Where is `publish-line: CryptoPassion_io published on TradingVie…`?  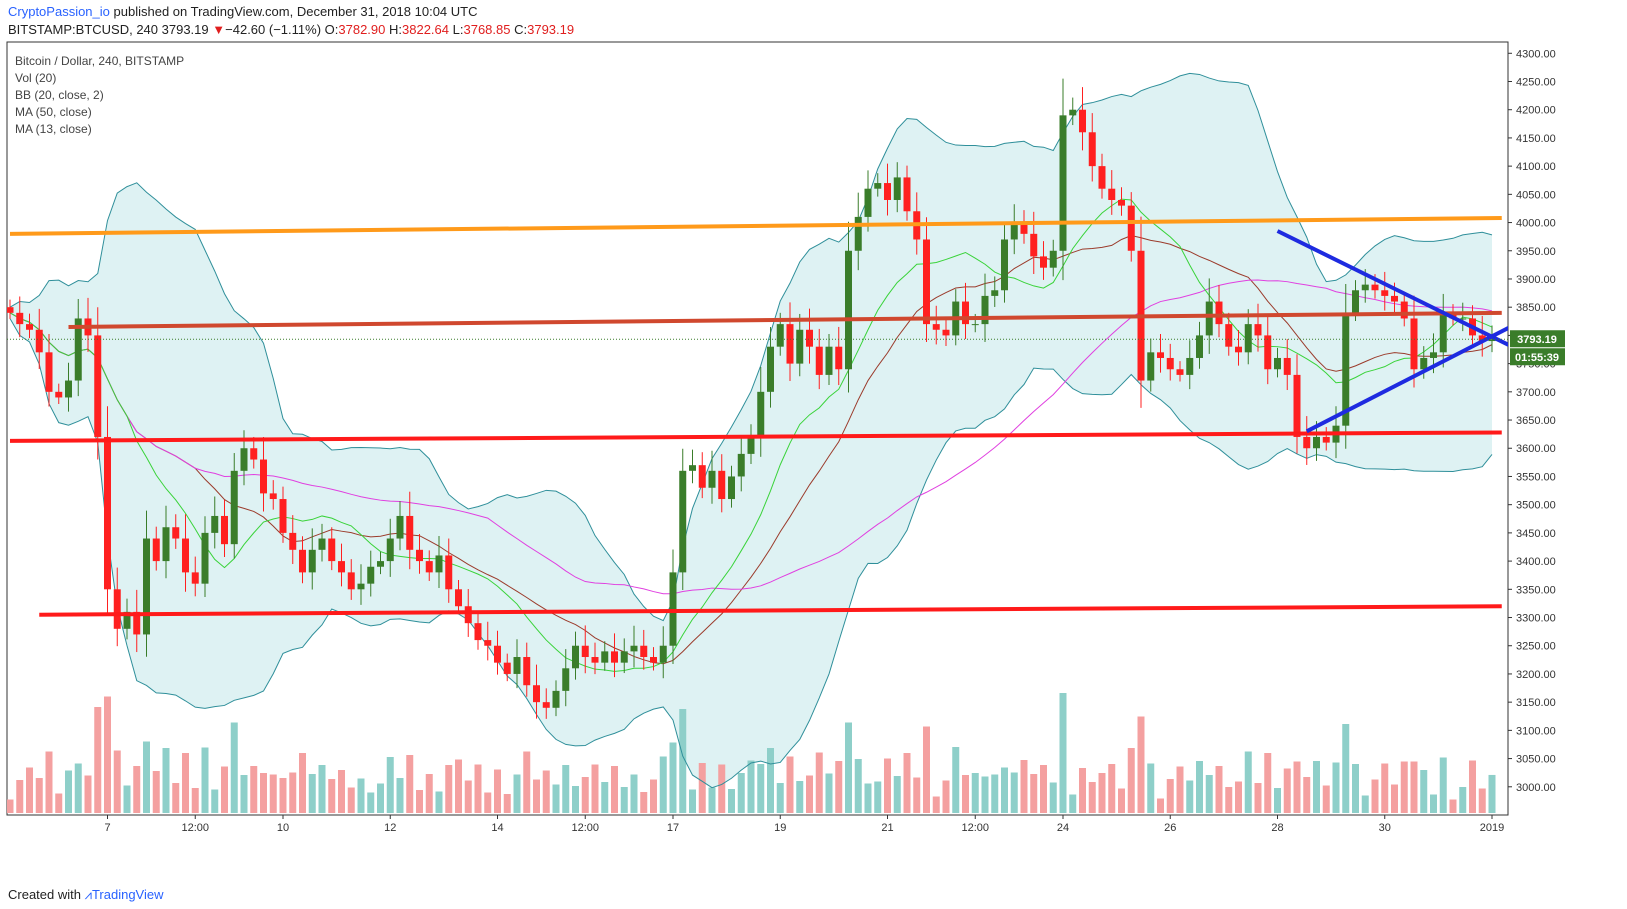 publish-line: CryptoPassion_io published on TradingVie… is located at coordinates (243, 11).